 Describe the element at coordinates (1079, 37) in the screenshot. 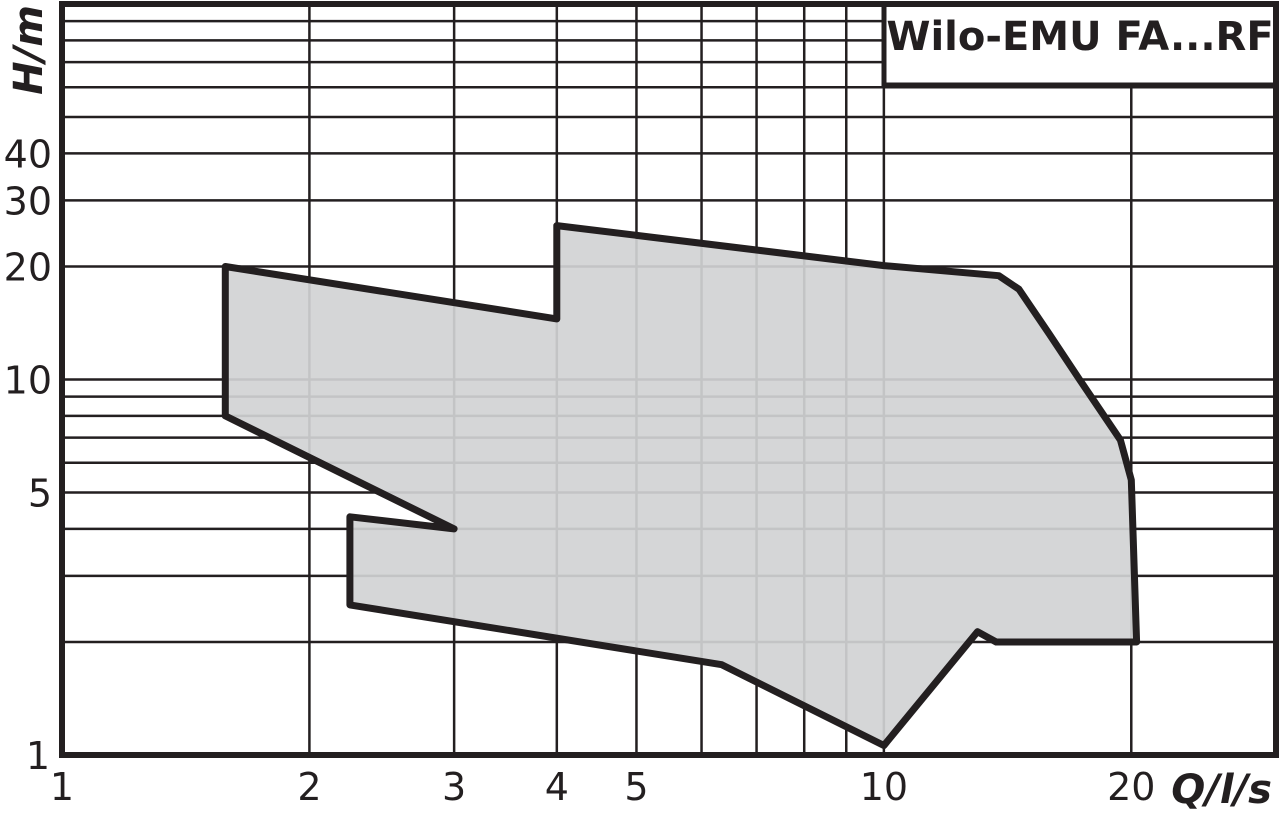

I see `chart-title: Wilo-EMU FA...RF` at that location.